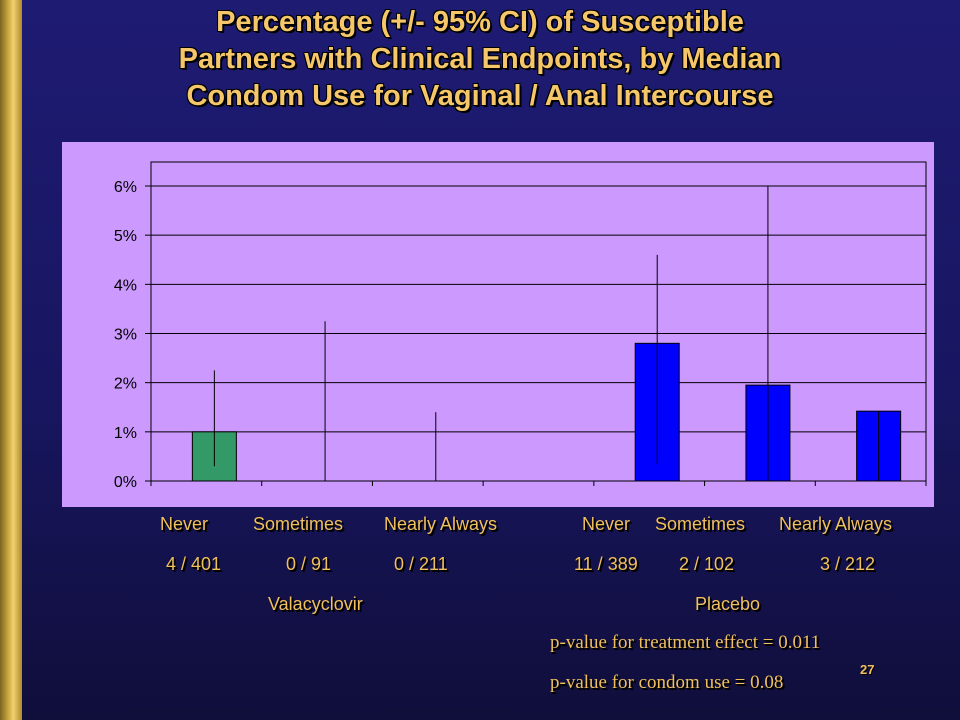 Image resolution: width=960 pixels, height=720 pixels. I want to click on count-label-nearly-always-val: 0 / 211, so click(421, 564).